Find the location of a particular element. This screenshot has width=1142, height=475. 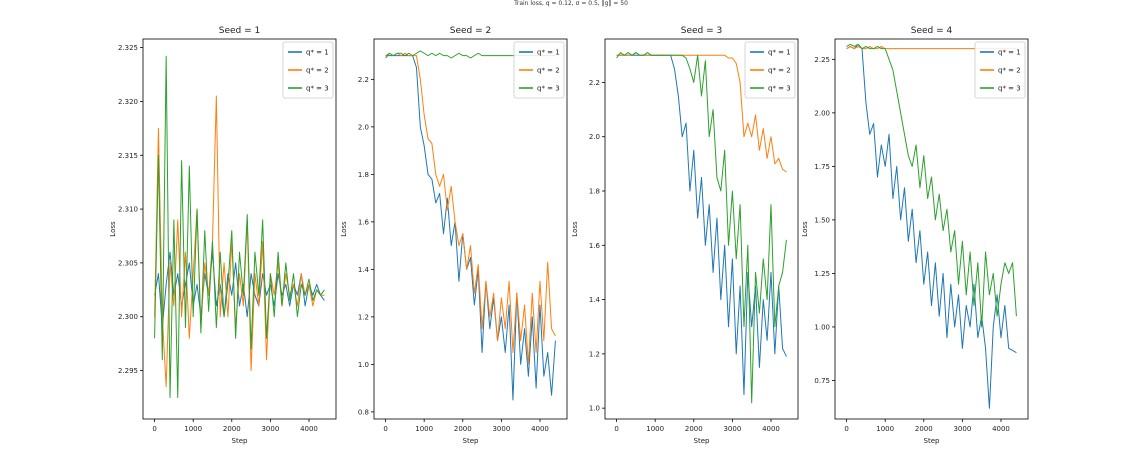

panel-3-frame is located at coordinates (701, 229).